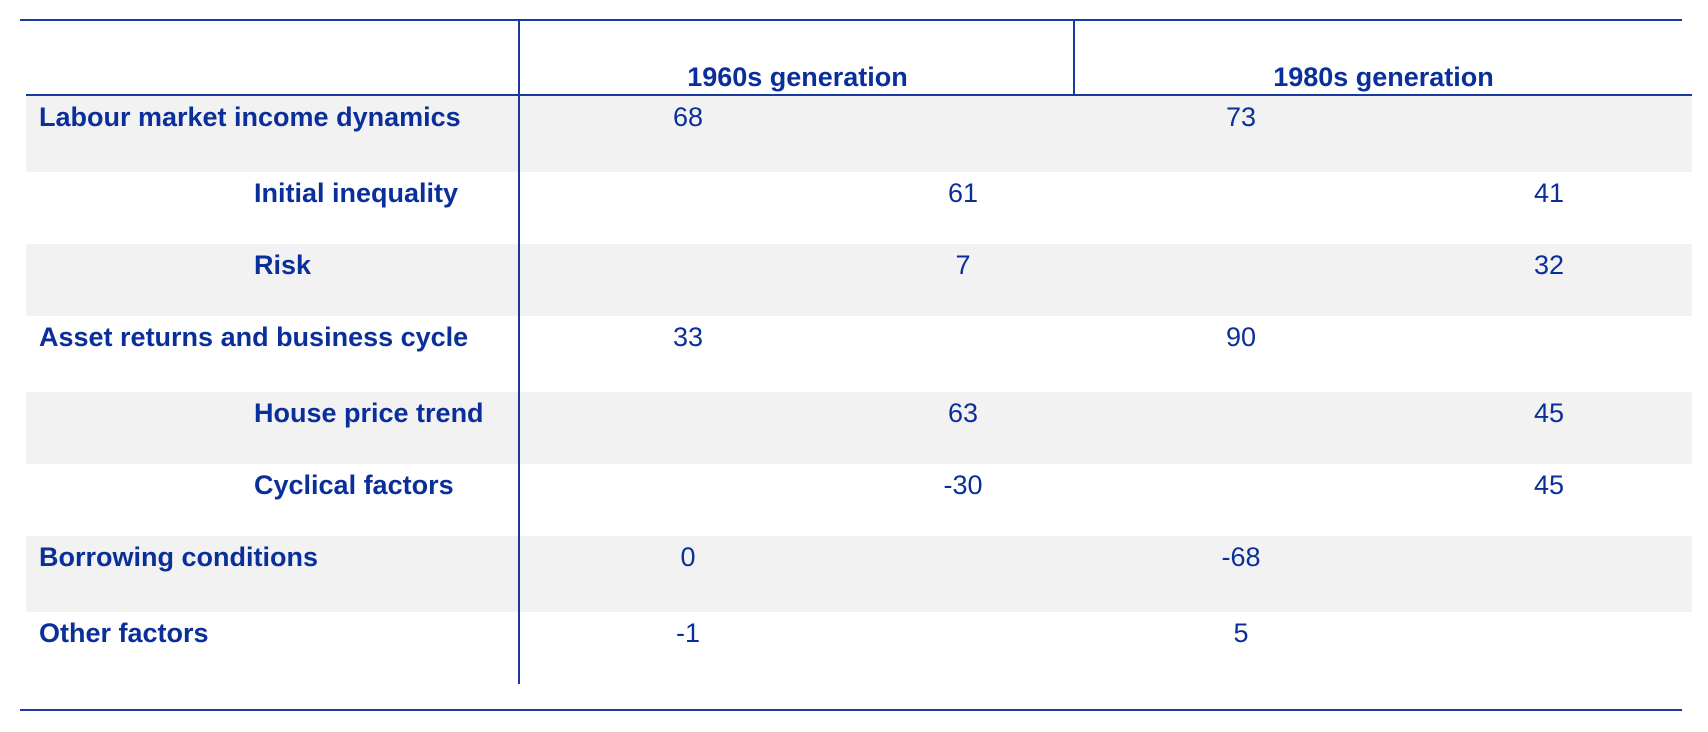 The height and width of the screenshot is (732, 1708). Describe the element at coordinates (1383, 77) in the screenshot. I see `column-header-1980s: 1980s generation` at that location.